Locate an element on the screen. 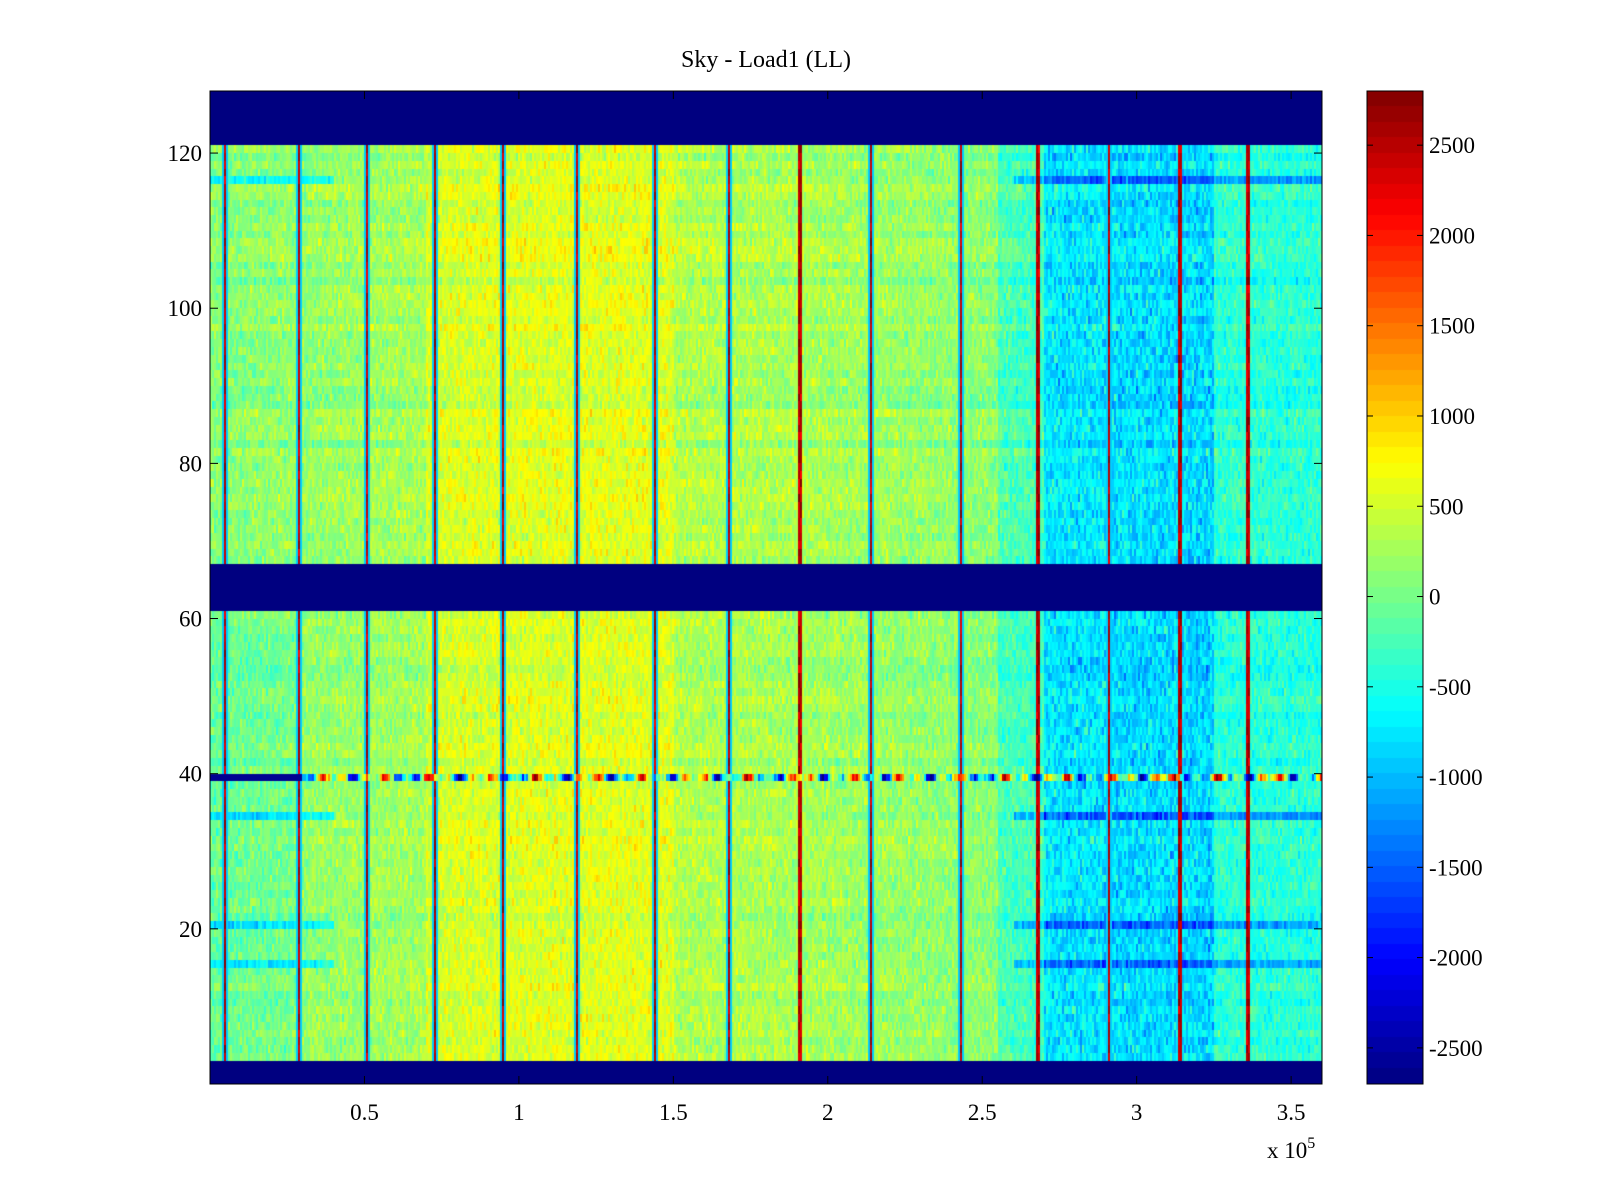 The height and width of the screenshot is (1200, 1600). y-tick-label: 60 is located at coordinates (190, 619).